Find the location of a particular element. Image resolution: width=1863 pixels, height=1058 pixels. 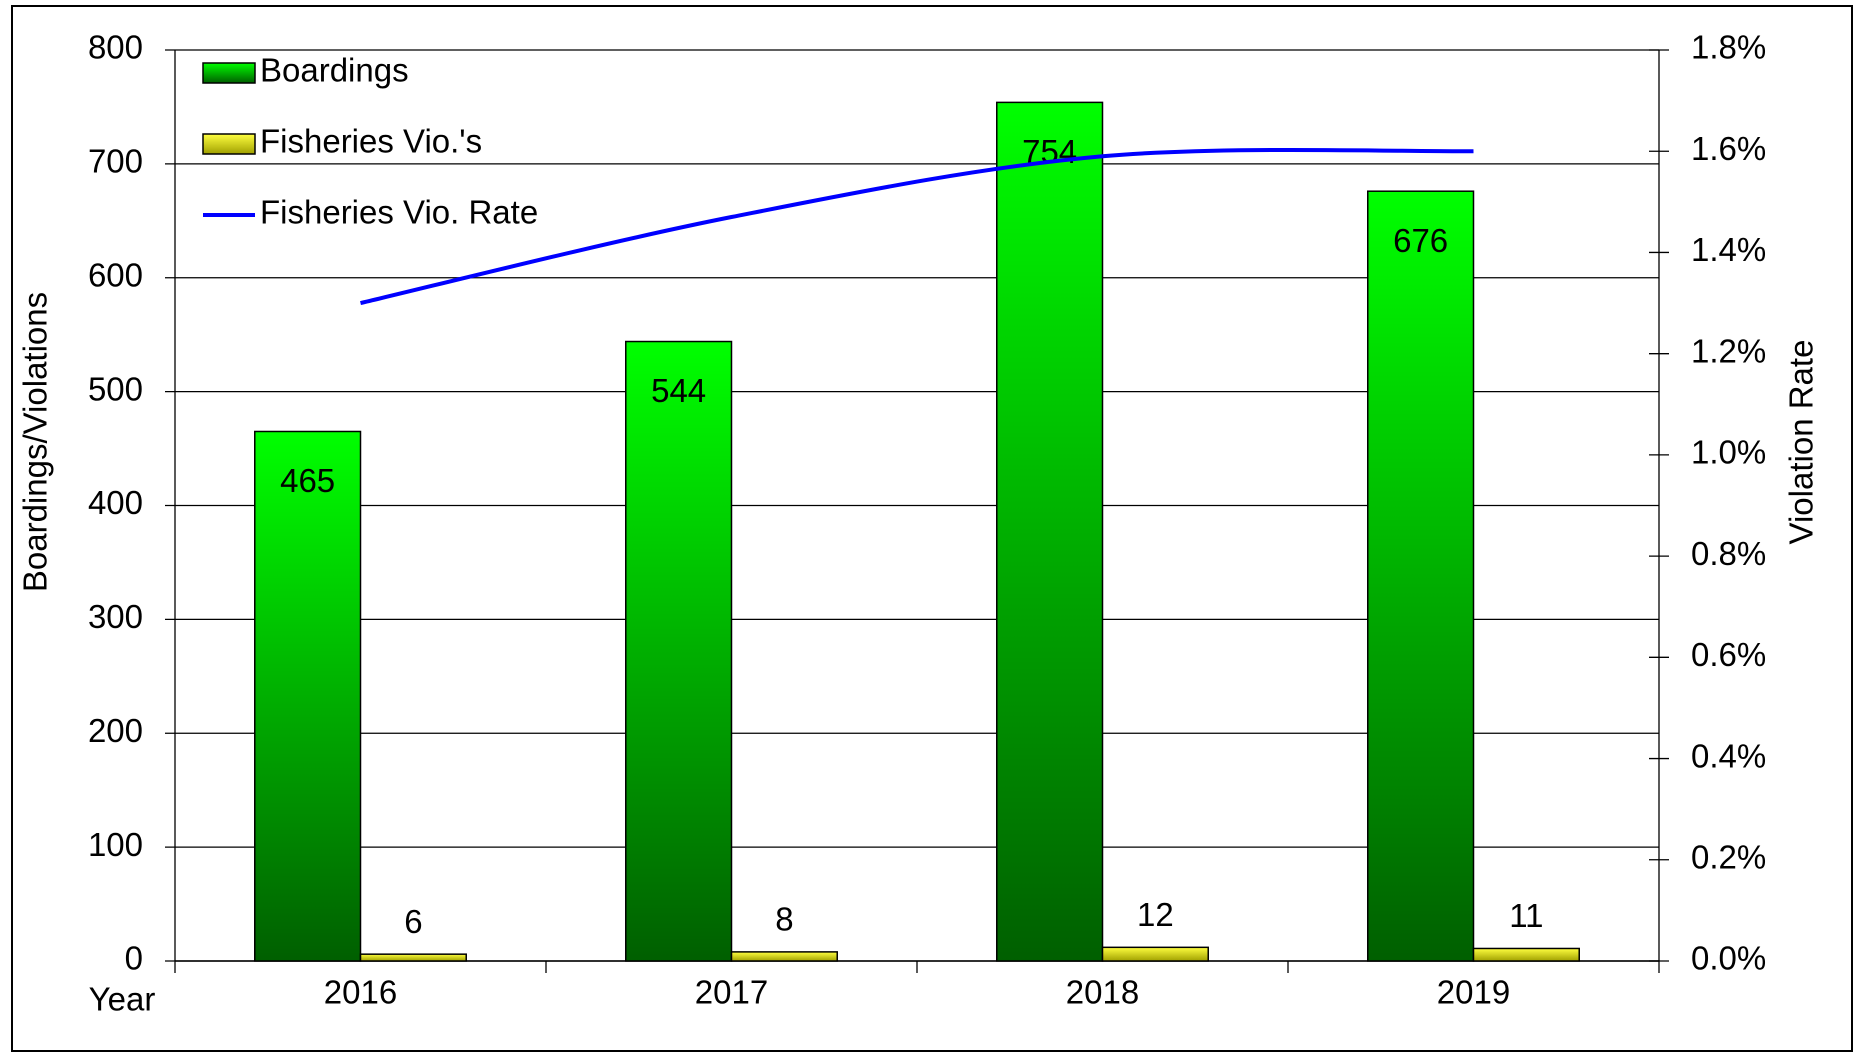

y2-tick-label: 1.0% is located at coordinates (1728, 452).